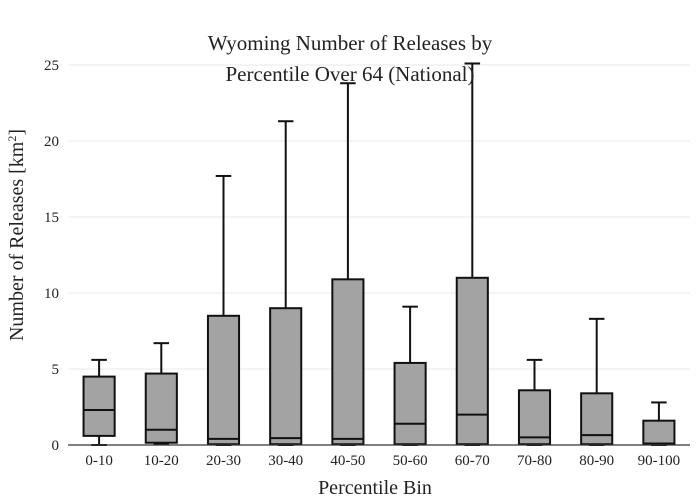 This screenshot has width=700, height=500. Describe the element at coordinates (51, 294) in the screenshot. I see `y-tick-label: 10` at that location.